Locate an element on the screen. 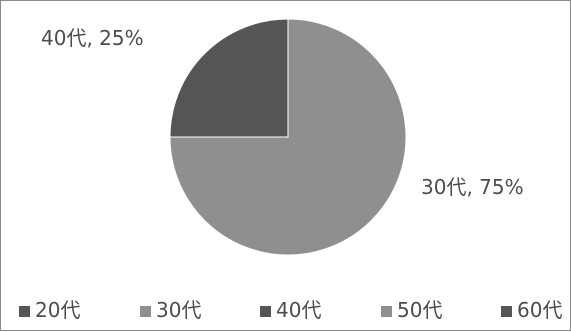 The height and width of the screenshot is (332, 571). legend-label: 20代 is located at coordinates (57, 310).